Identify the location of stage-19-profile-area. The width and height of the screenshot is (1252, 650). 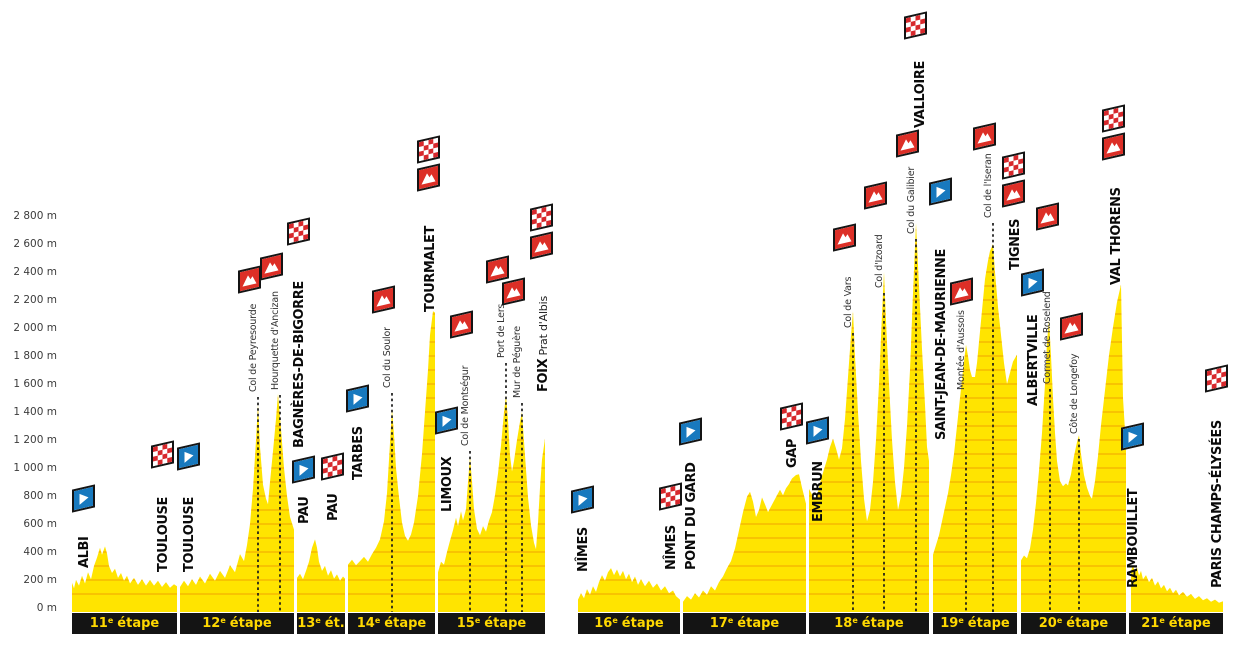
(975, 428).